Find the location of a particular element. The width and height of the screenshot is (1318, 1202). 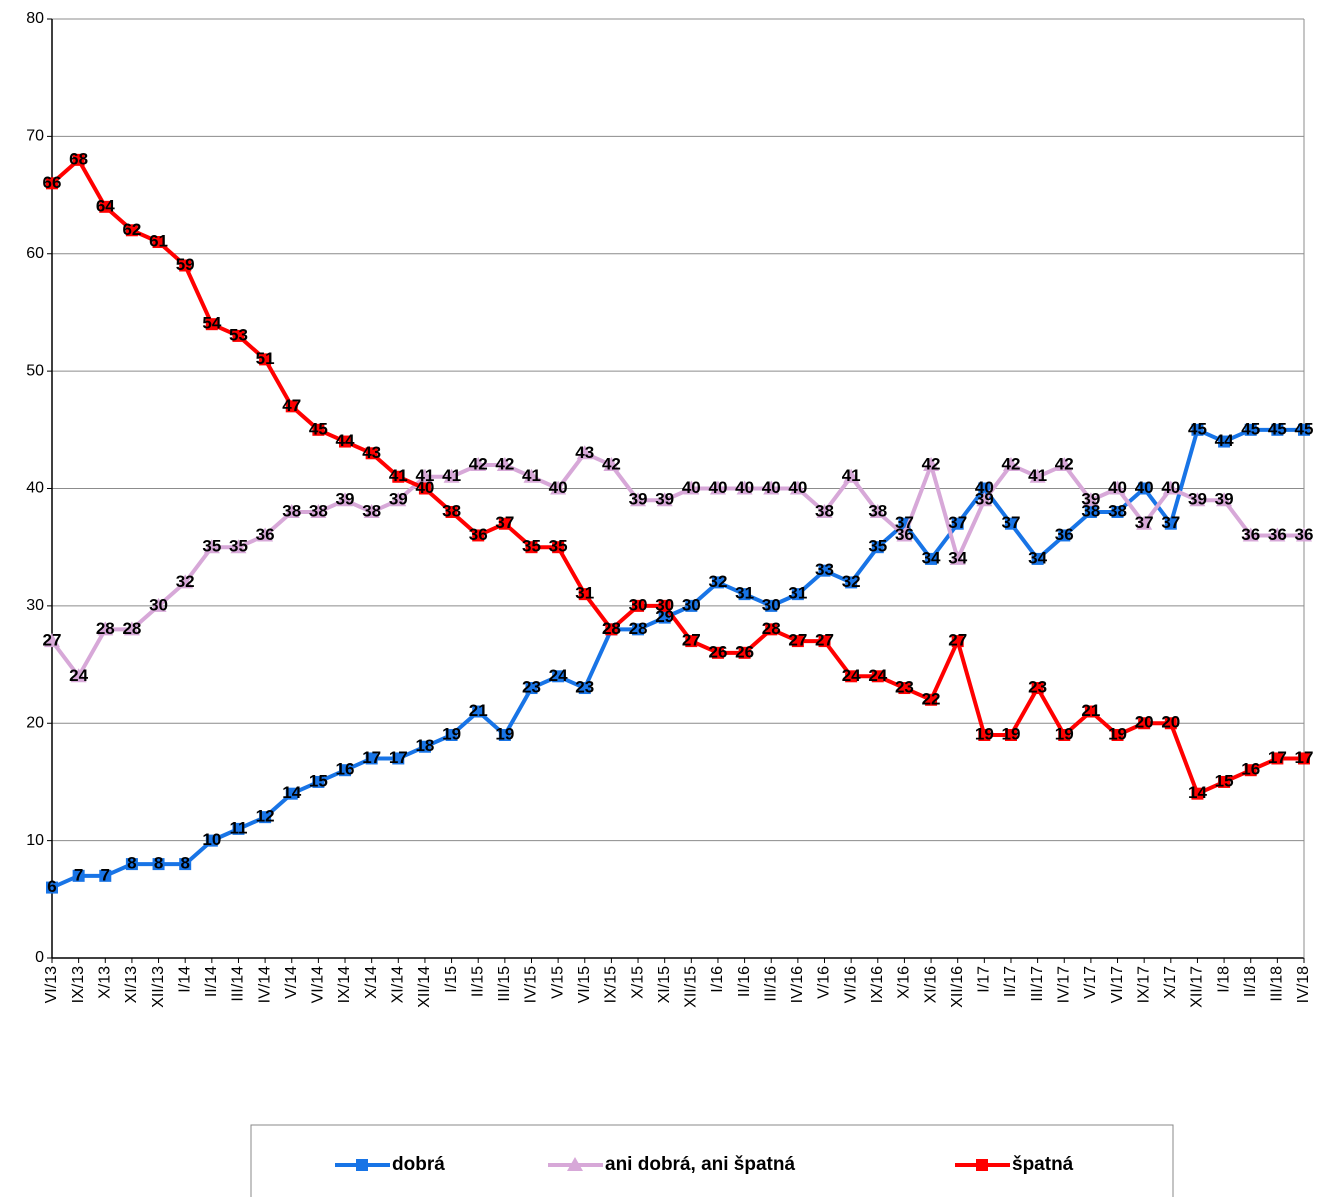

data-label: 24 is located at coordinates (851, 675).